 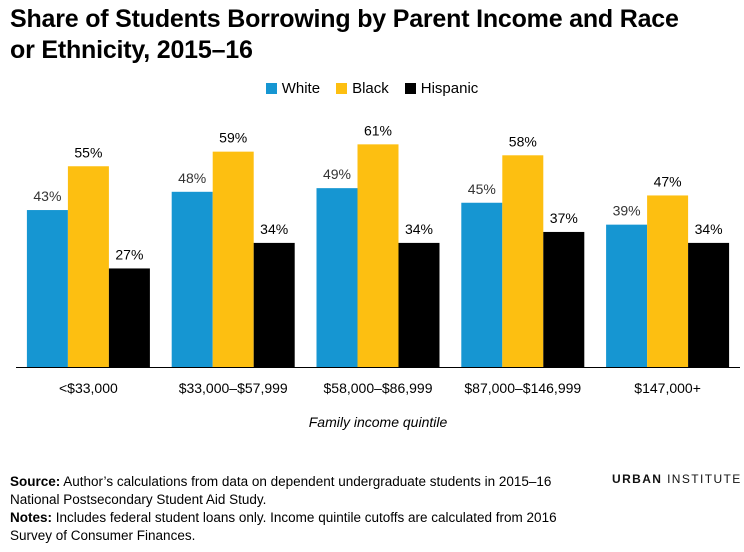 I want to click on data-label-black-0: 55%, so click(x=88, y=152).